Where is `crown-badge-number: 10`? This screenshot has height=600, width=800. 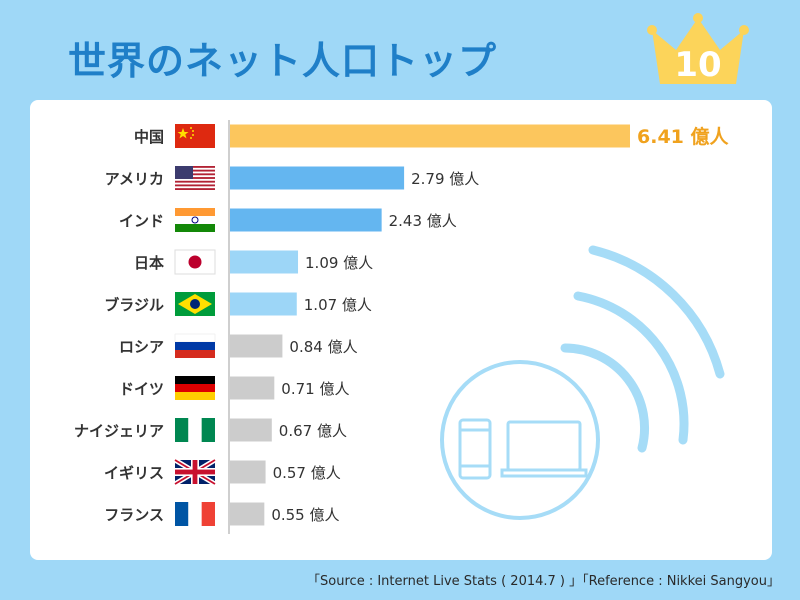 crown-badge-number: 10 is located at coordinates (697, 65).